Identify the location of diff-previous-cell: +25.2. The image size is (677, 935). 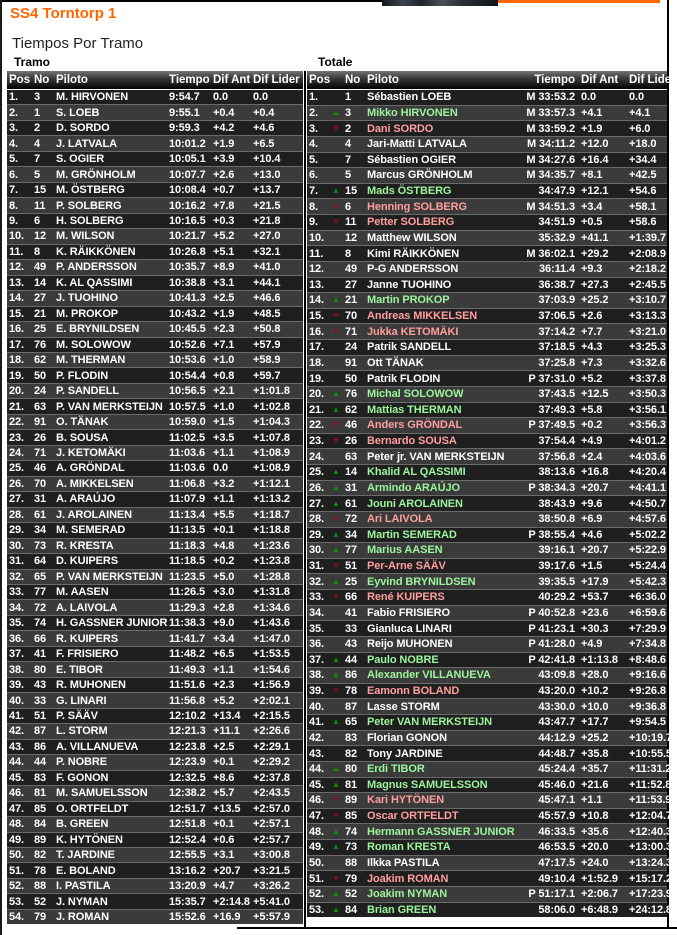
(595, 300).